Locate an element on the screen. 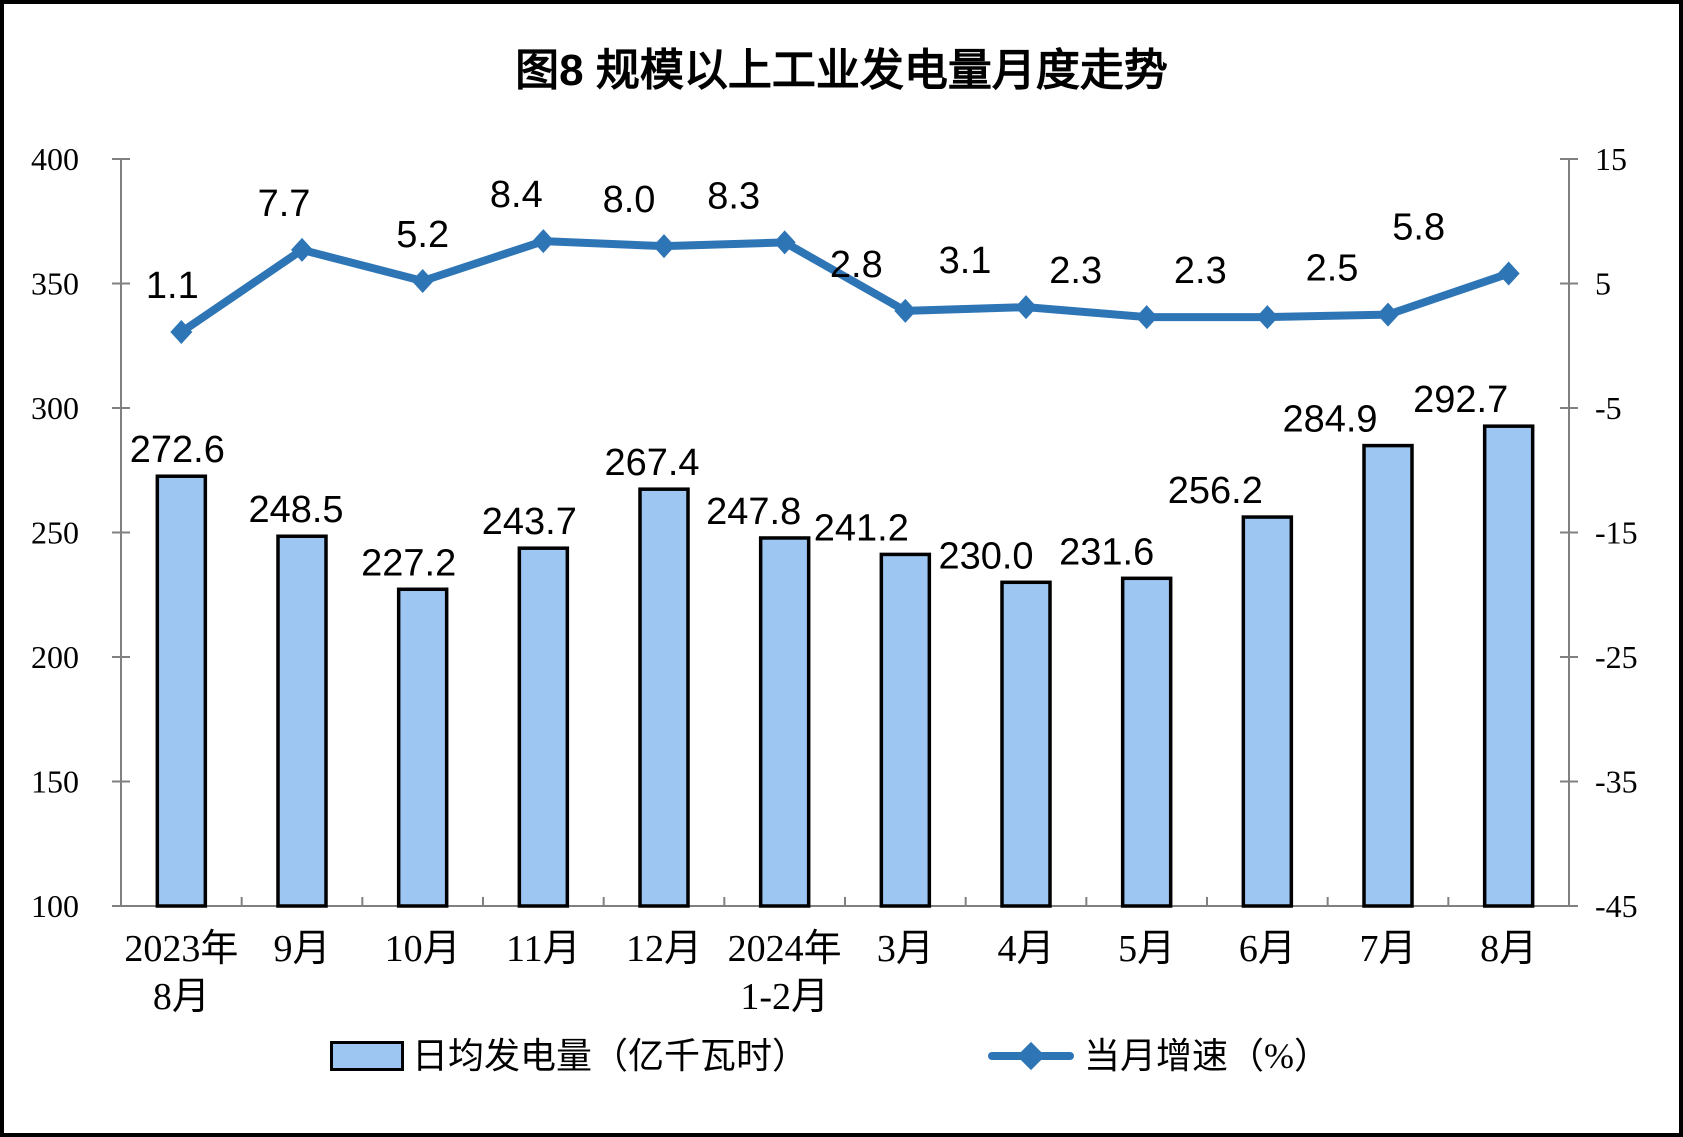 This screenshot has height=1137, width=1683. bar-value-label: 284.9 is located at coordinates (1329, 420).